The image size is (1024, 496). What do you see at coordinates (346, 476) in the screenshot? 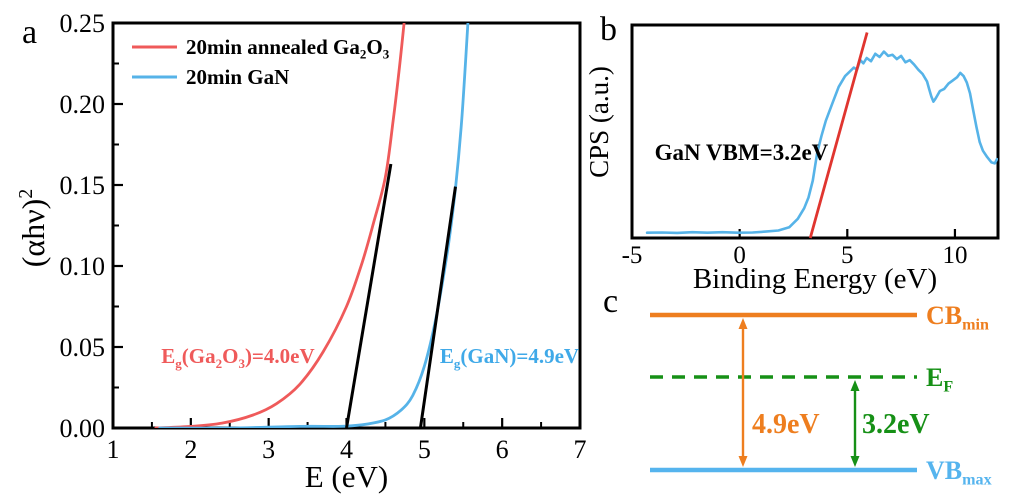
I see `panel-a-x-axis-title: E (eV)` at bounding box center [346, 476].